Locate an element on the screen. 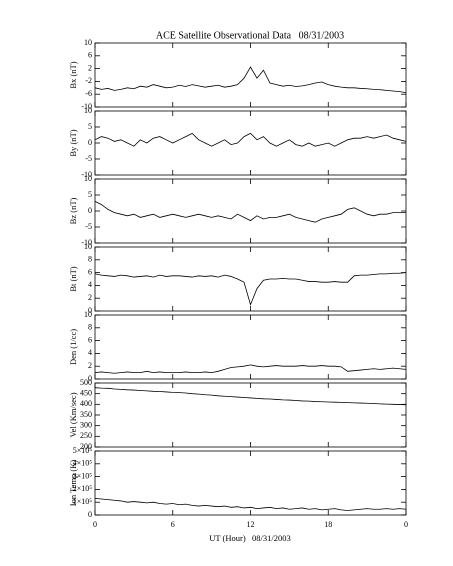  y-tick-label: 4×10⁵ is located at coordinates (83, 463).